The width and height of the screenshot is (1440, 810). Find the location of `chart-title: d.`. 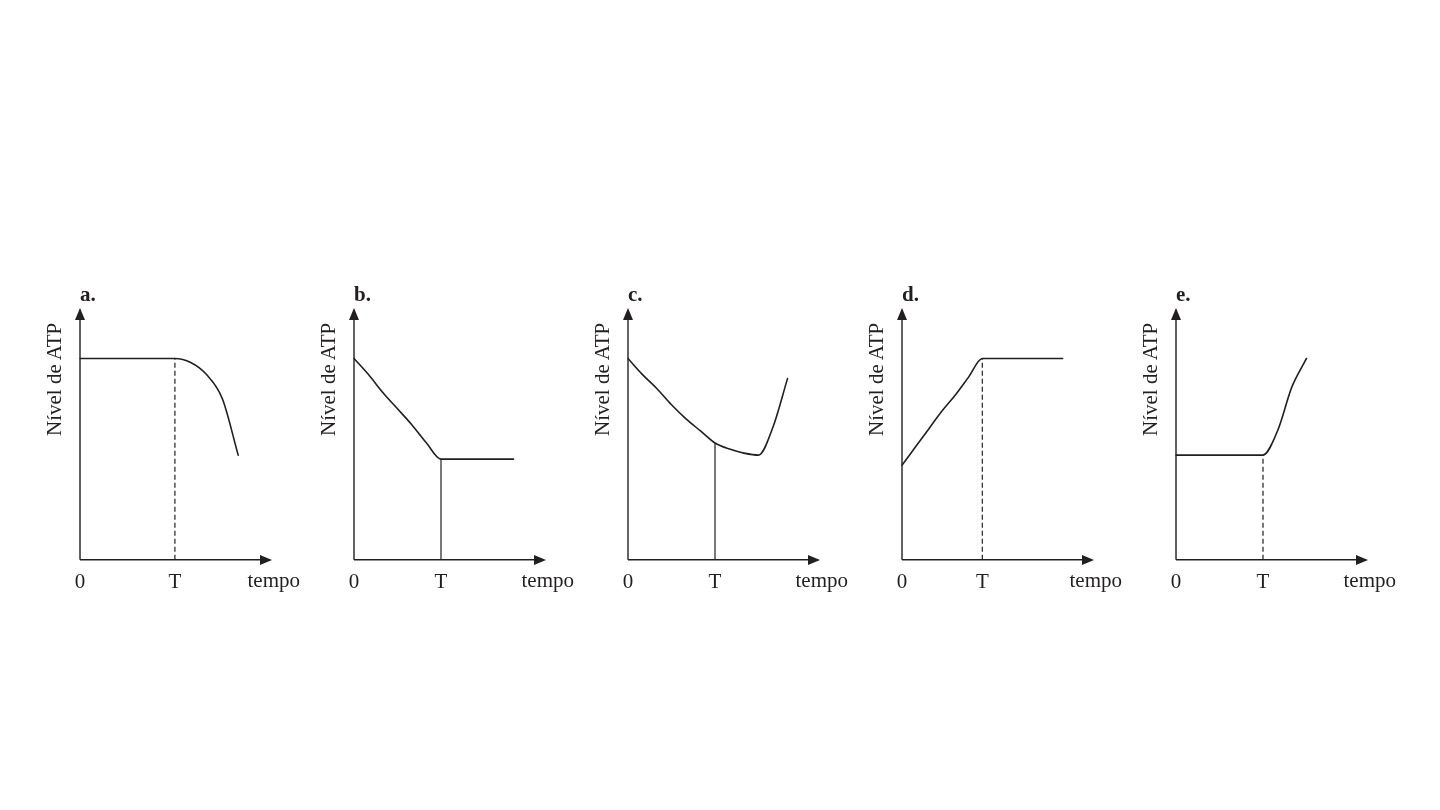

chart-title: d. is located at coordinates (910, 294).